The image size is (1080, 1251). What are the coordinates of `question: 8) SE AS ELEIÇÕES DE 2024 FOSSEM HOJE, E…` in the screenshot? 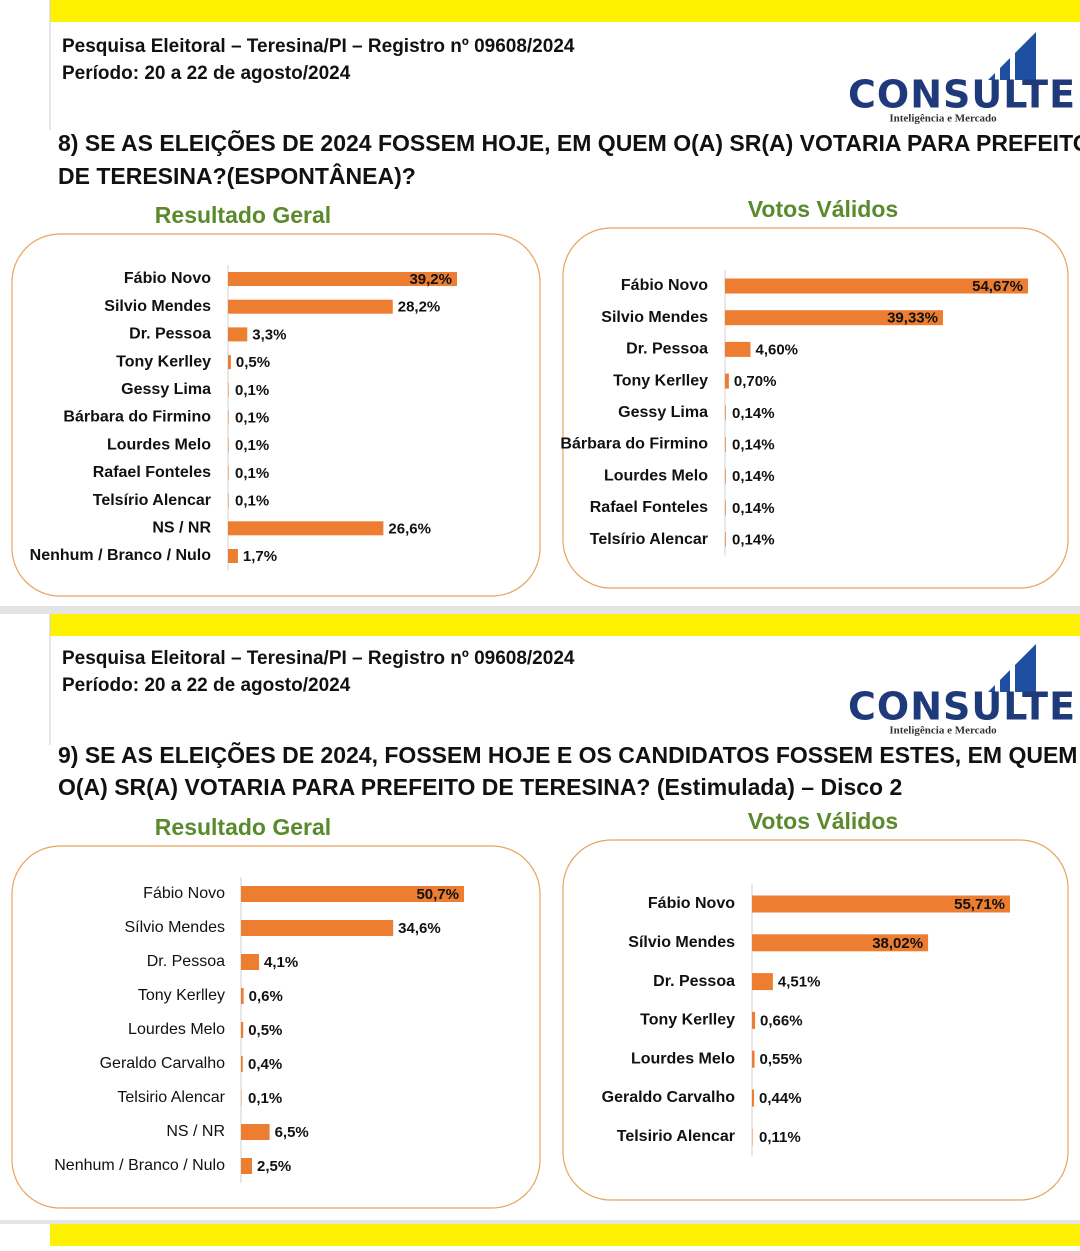 It's located at (569, 142).